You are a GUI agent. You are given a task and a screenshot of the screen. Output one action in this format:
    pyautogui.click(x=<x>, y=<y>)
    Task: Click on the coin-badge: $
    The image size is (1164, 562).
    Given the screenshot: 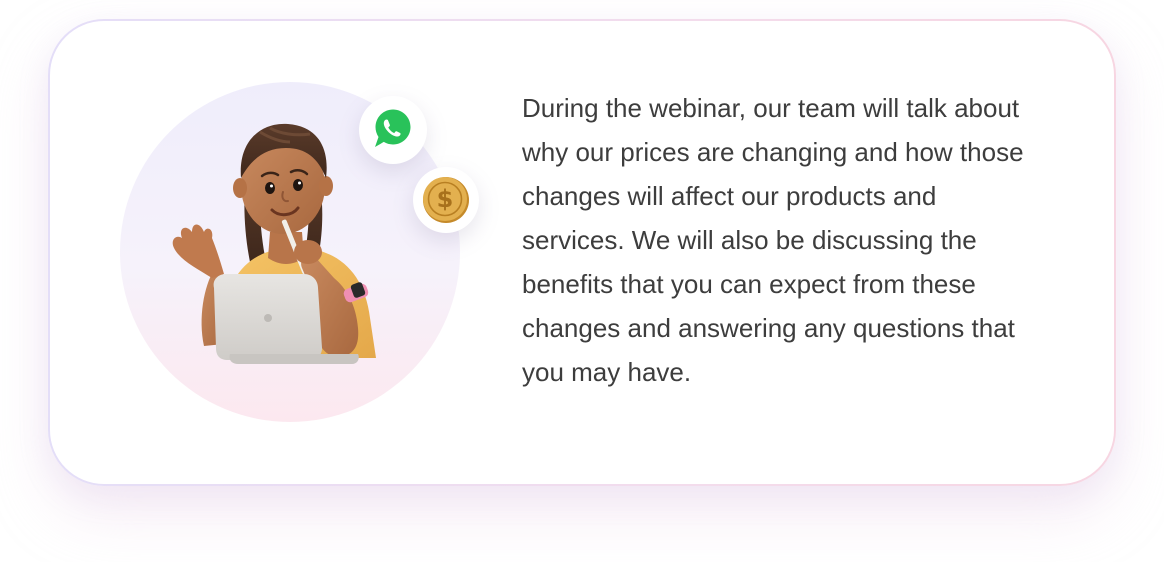 What is the action you would take?
    pyautogui.click(x=446, y=200)
    